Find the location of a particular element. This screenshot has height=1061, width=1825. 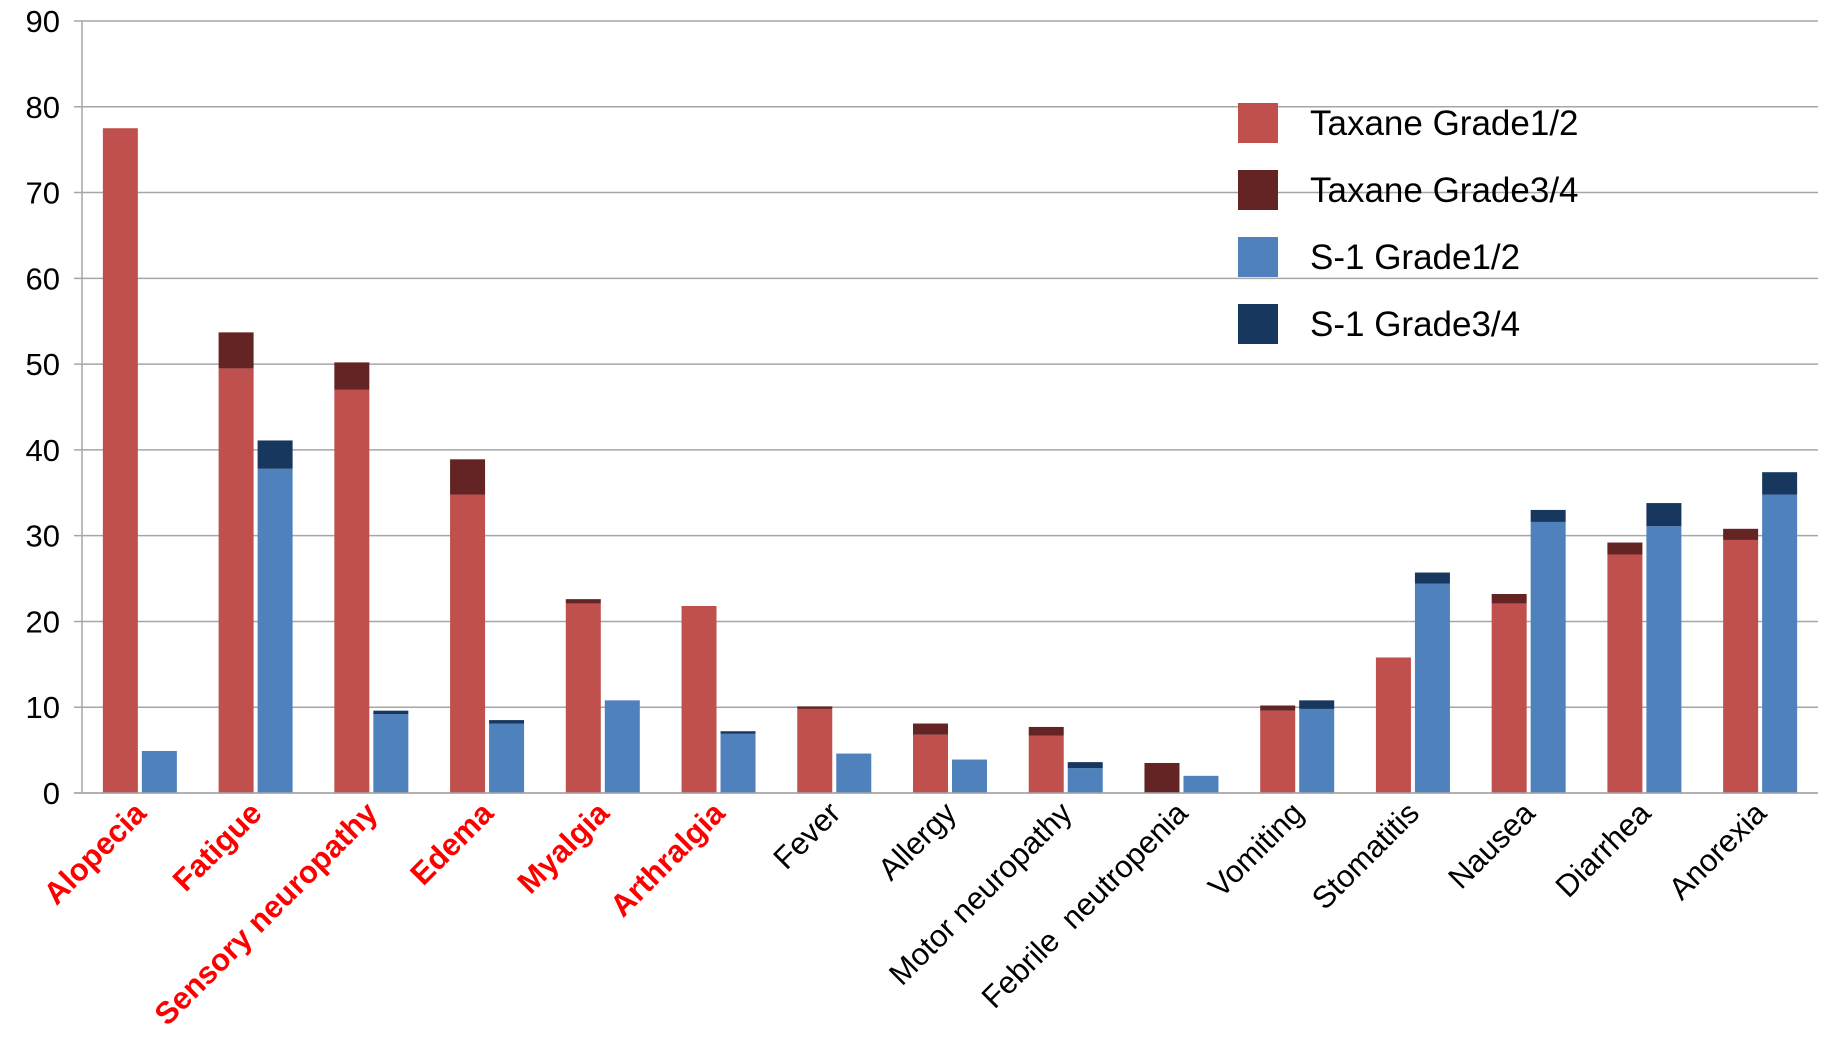

x-category-label: Anorexia is located at coordinates (1718, 851).